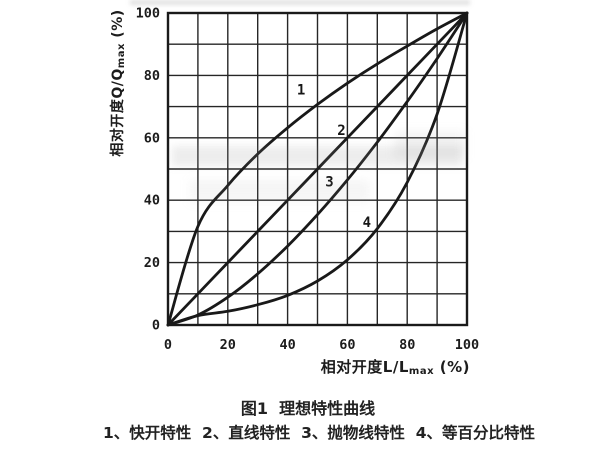 The image size is (600, 450). What do you see at coordinates (287, 345) in the screenshot?
I see `x-tick-label: 40` at bounding box center [287, 345].